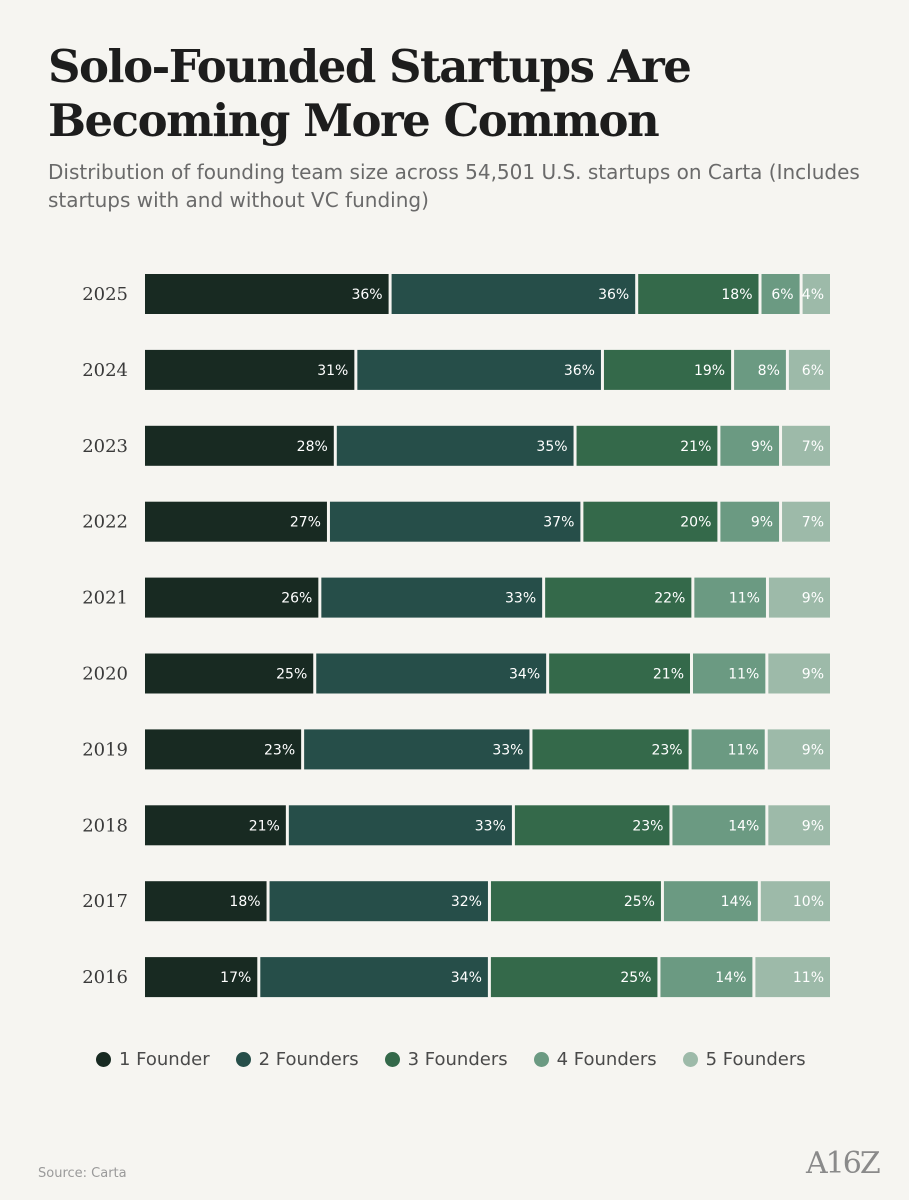 This screenshot has width=909, height=1200. What do you see at coordinates (667, 369) in the screenshot?
I see `bar-segment-2024-3-founders` at bounding box center [667, 369].